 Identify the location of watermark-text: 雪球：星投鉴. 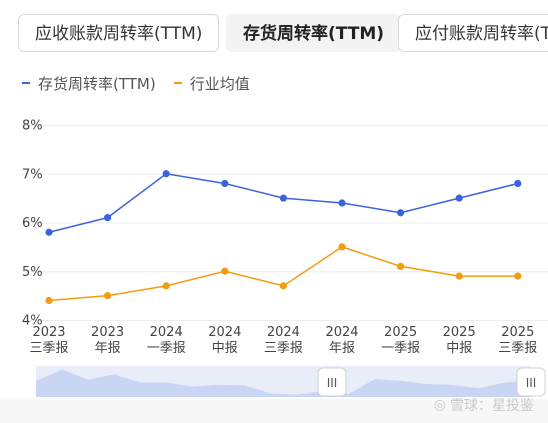
(492, 406).